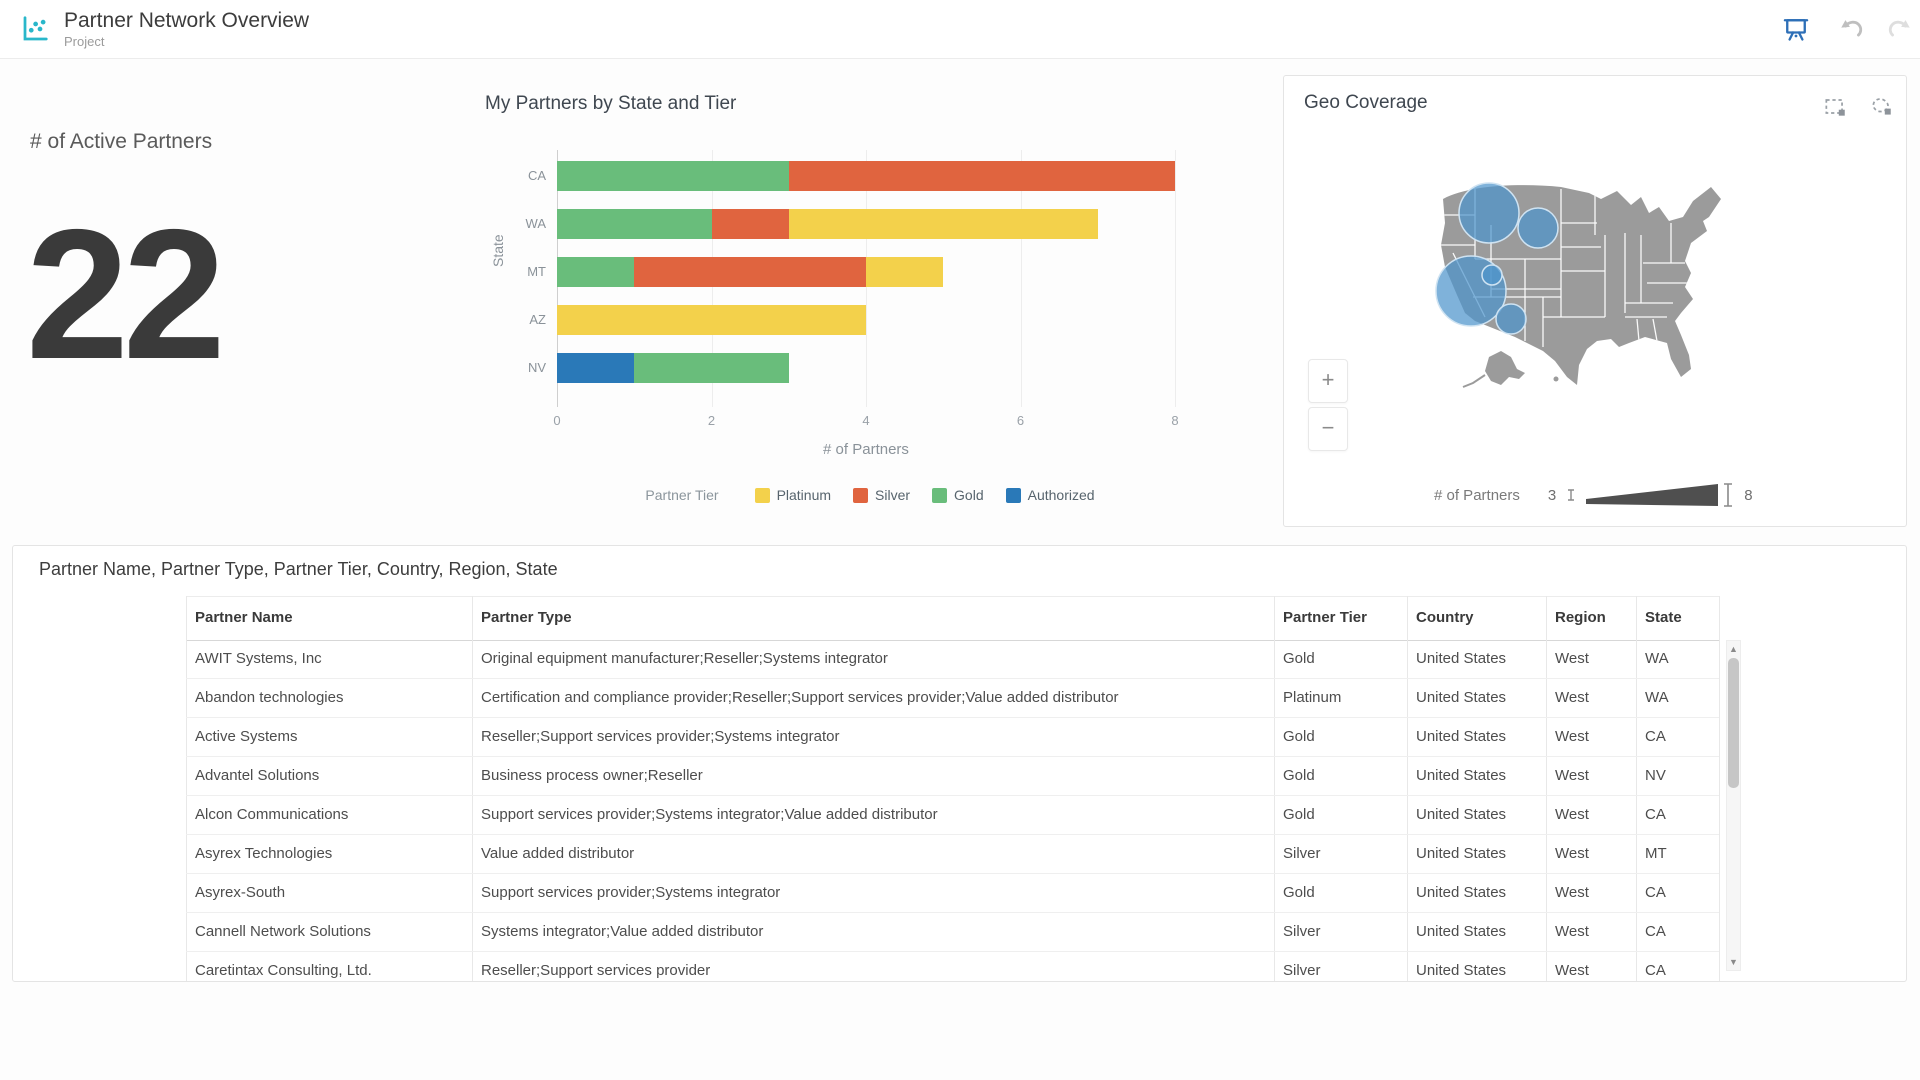 The width and height of the screenshot is (1920, 1080). What do you see at coordinates (960, 29) in the screenshot?
I see `top-bar: Partner Network Overview Project` at bounding box center [960, 29].